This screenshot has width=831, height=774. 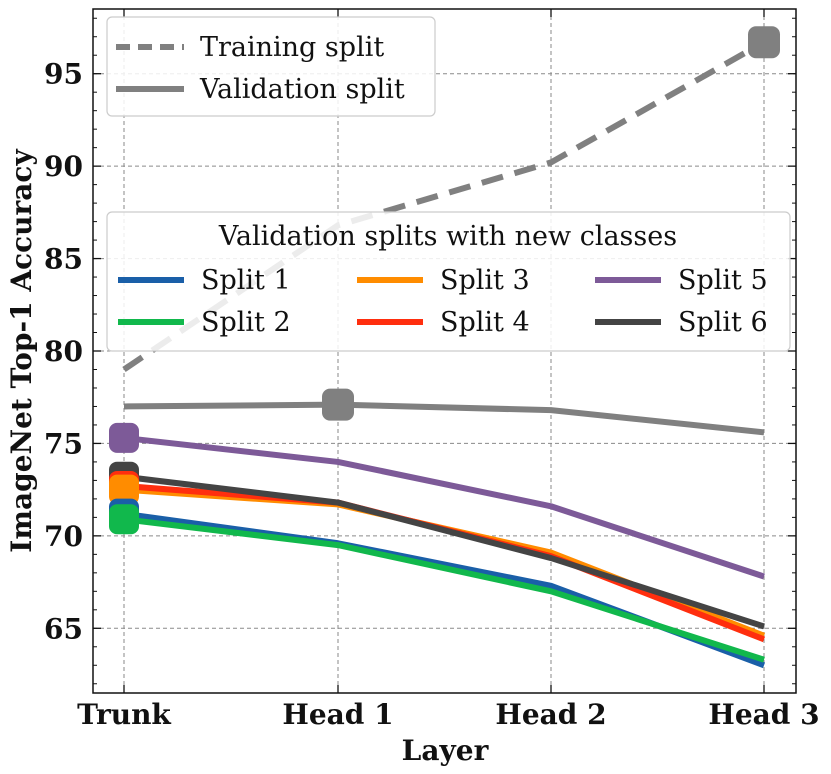 What do you see at coordinates (63, 628) in the screenshot?
I see `y-tick-label: 65` at bounding box center [63, 628].